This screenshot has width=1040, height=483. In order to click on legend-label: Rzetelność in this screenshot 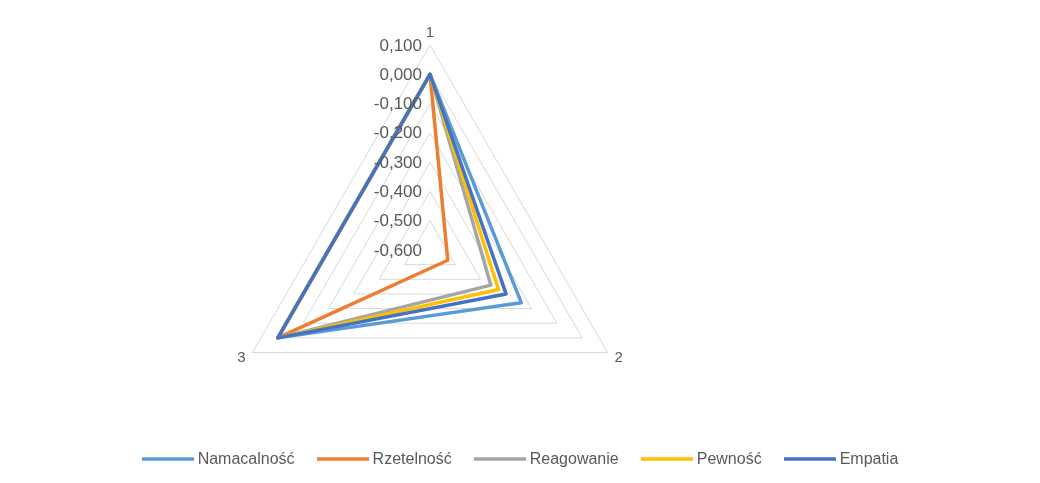, I will do `click(412, 459)`.